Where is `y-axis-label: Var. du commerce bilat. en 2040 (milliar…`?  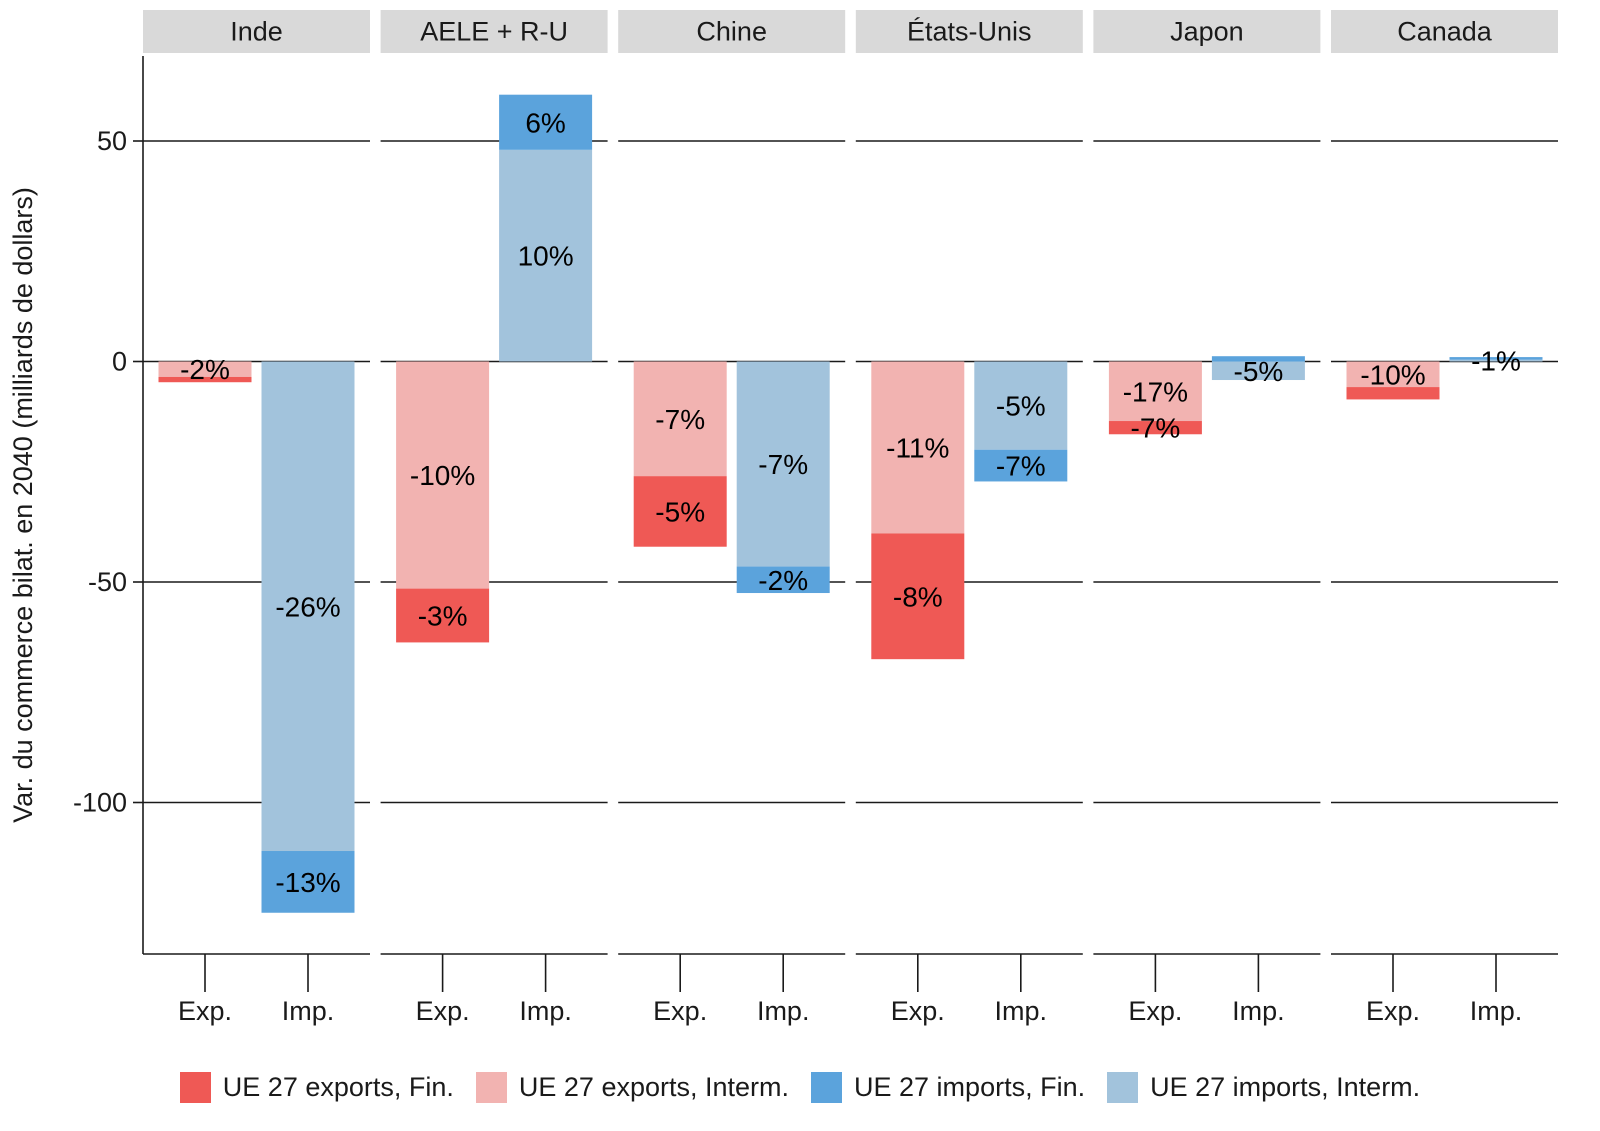 y-axis-label: Var. du commerce bilat. en 2040 (milliar… is located at coordinates (23, 505).